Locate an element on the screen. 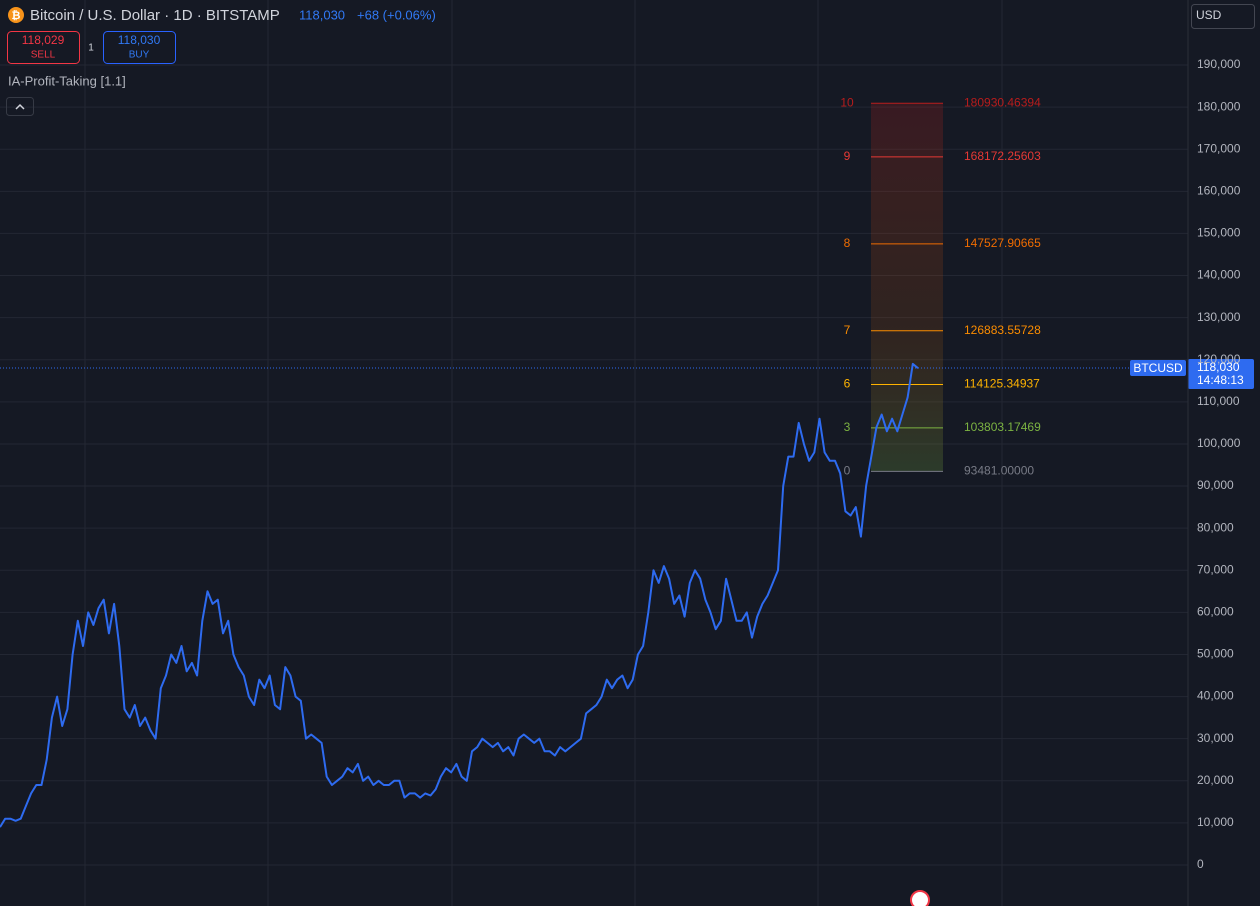  levels-zone is located at coordinates (907, 287).